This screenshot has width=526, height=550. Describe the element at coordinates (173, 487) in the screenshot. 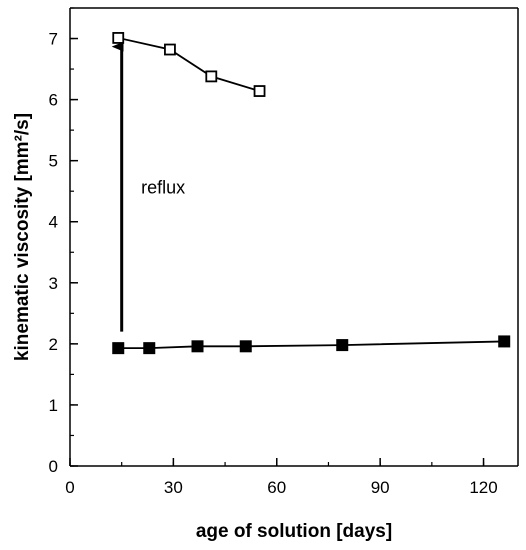

I see `x-tick-label: 30` at that location.